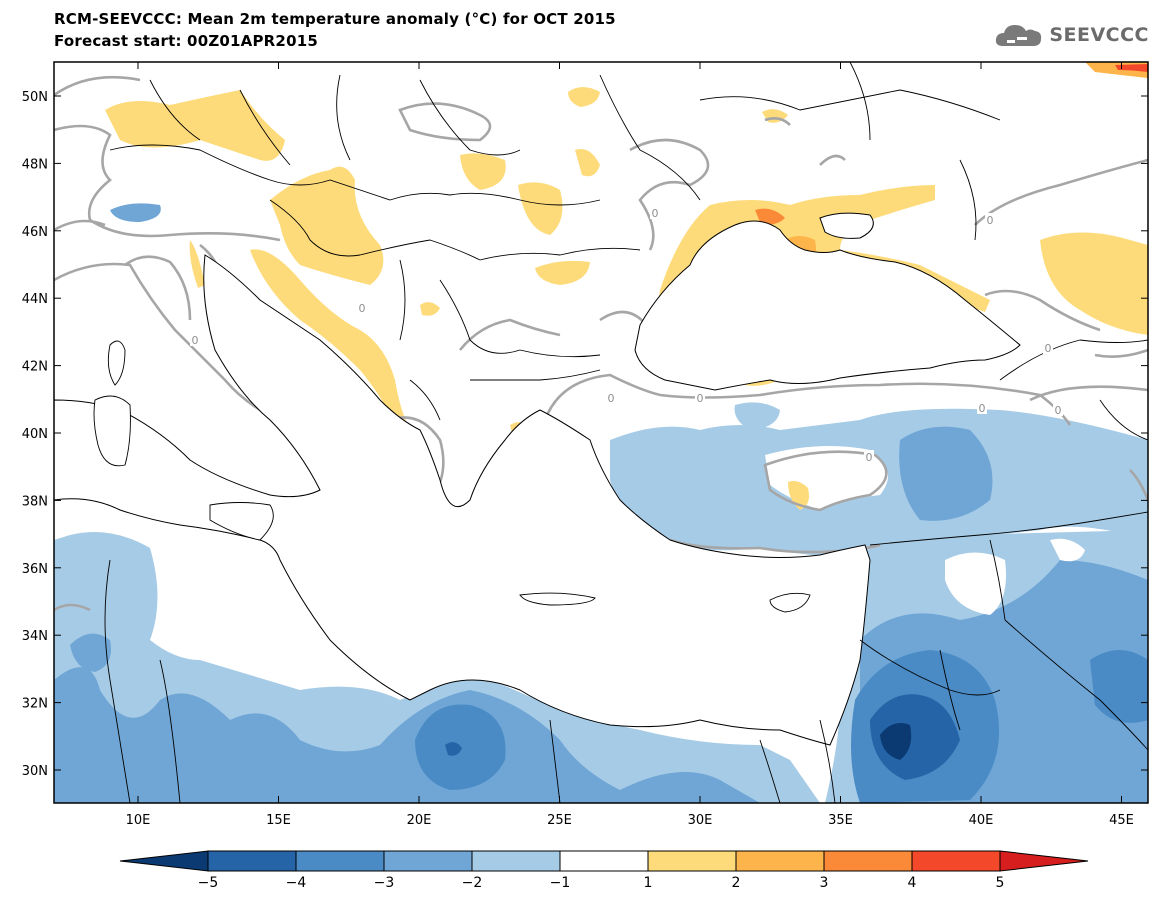 This screenshot has width=1165, height=907. I want to click on lon-label: 35E, so click(840, 820).